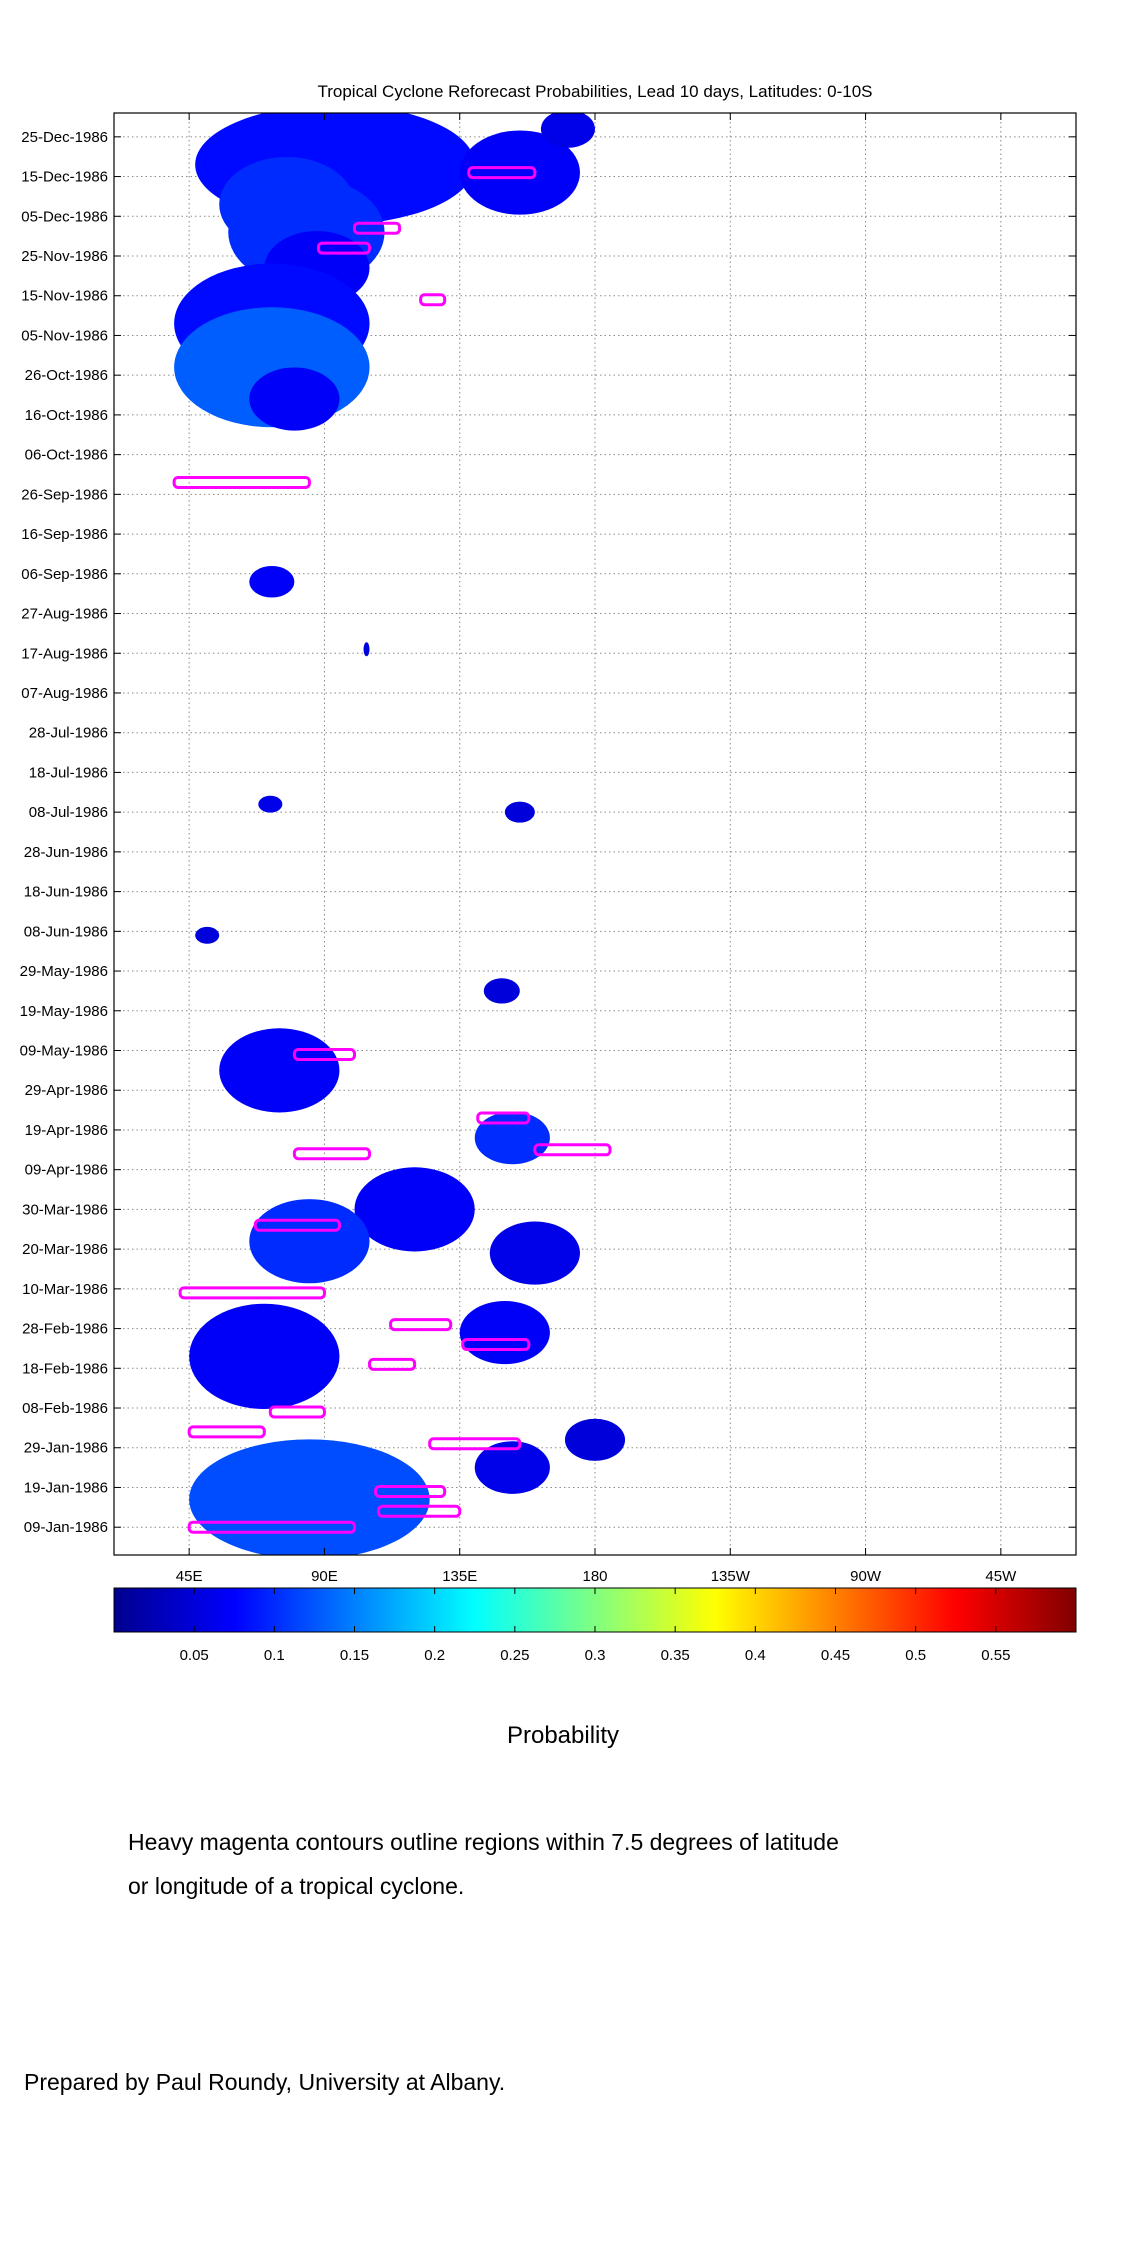 The height and width of the screenshot is (2250, 1126). I want to click on y-tick-label: 09-Apr-1986, so click(66, 1170).